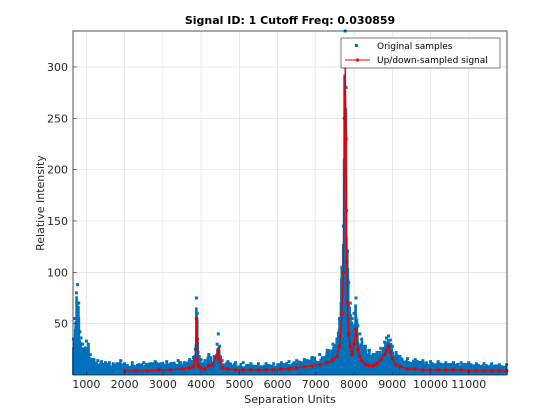  What do you see at coordinates (125, 384) in the screenshot?
I see `x-tick-label: 2000` at bounding box center [125, 384].